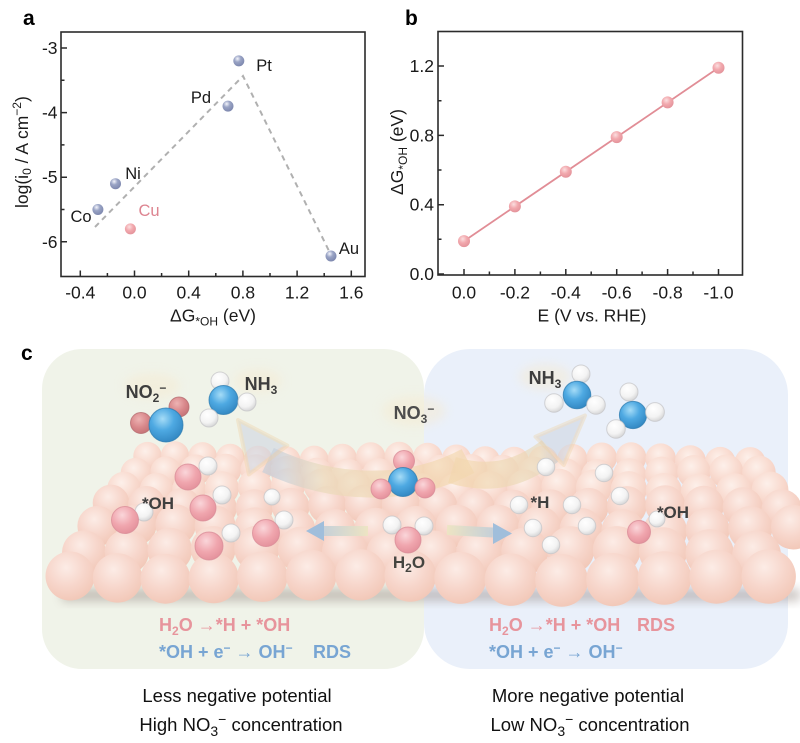 The height and width of the screenshot is (743, 800). I want to click on svg-text: -0.6, so click(617, 293).